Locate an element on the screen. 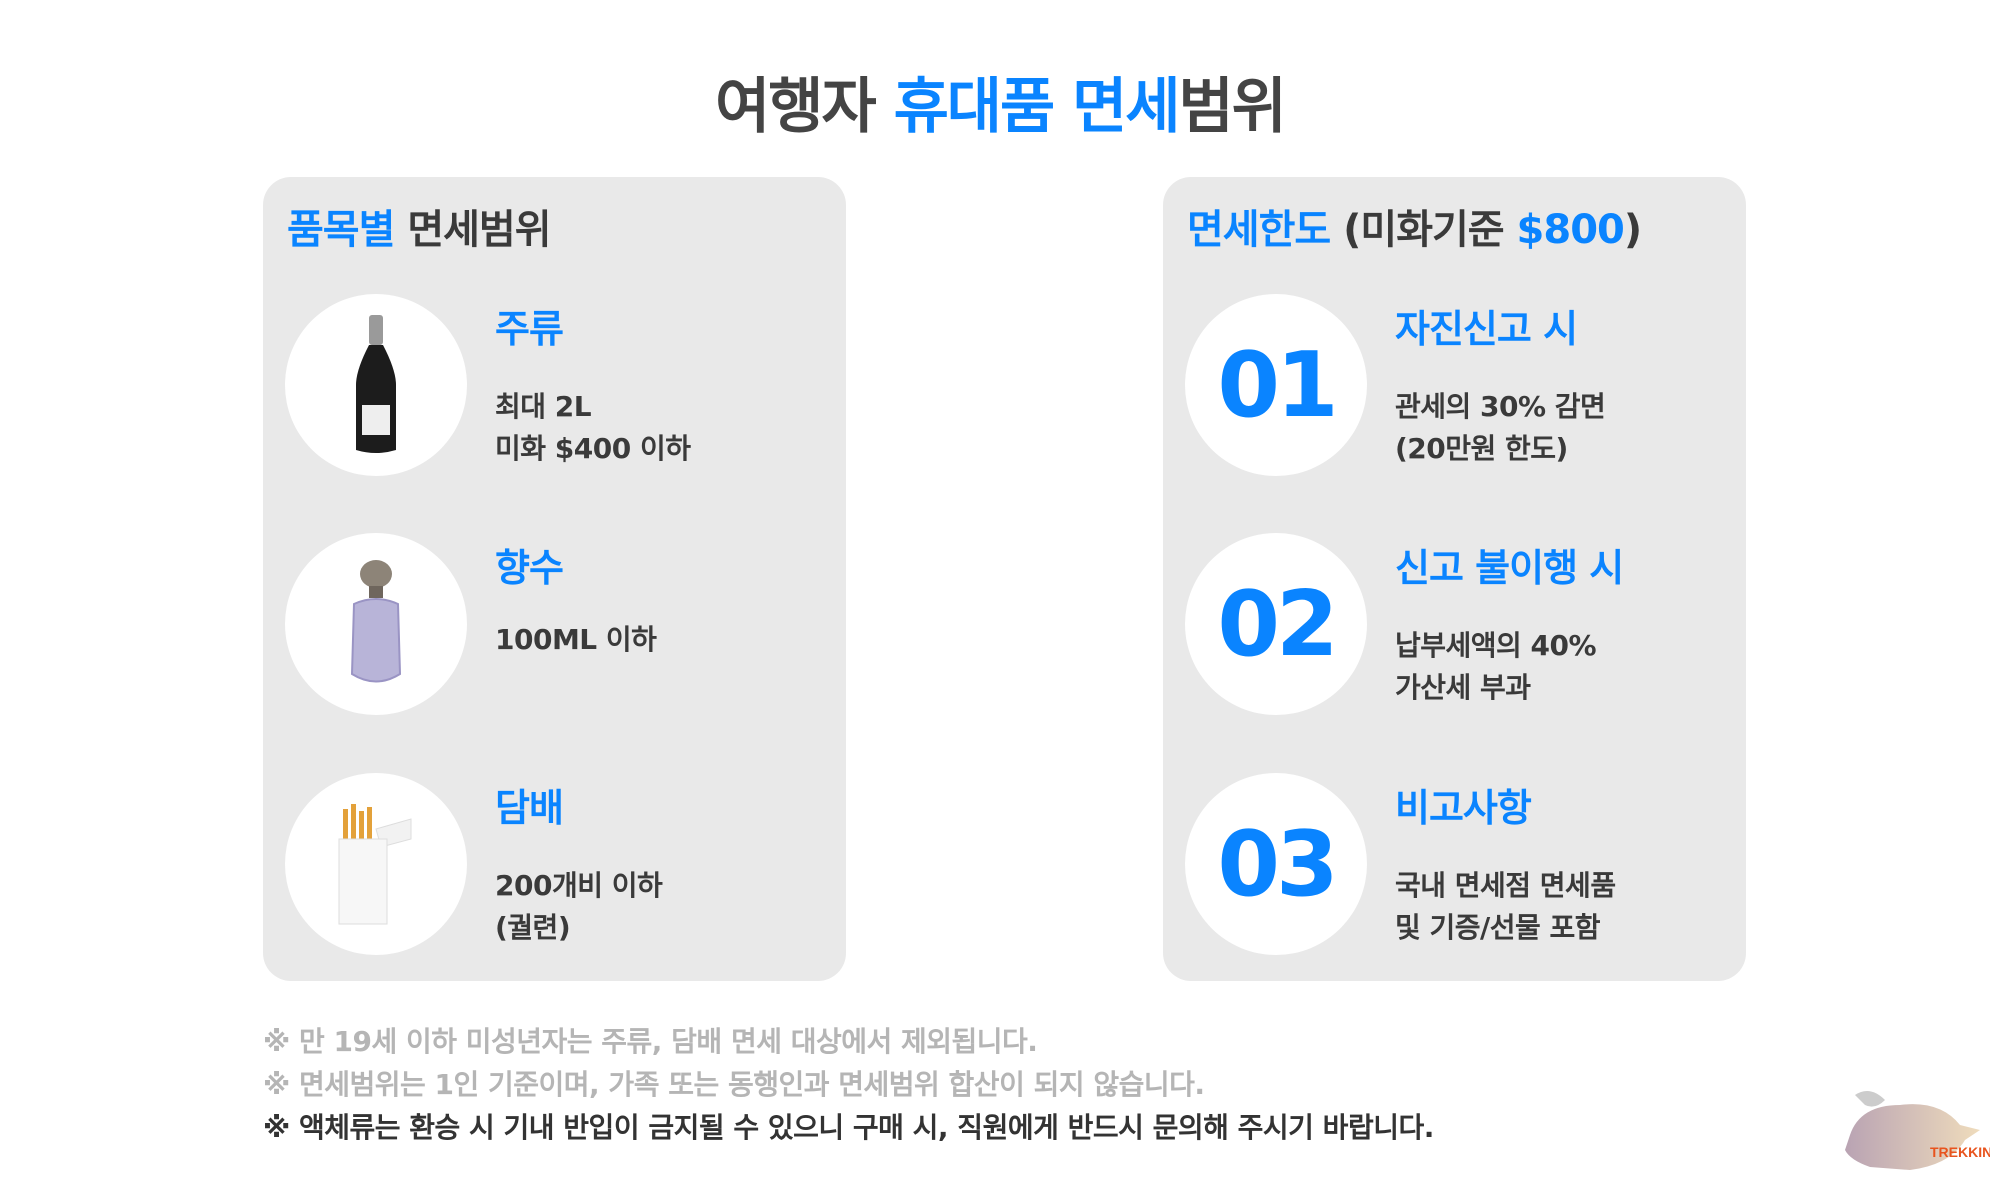 The width and height of the screenshot is (2000, 1196). perfume-bottle-icon is located at coordinates (376, 624).